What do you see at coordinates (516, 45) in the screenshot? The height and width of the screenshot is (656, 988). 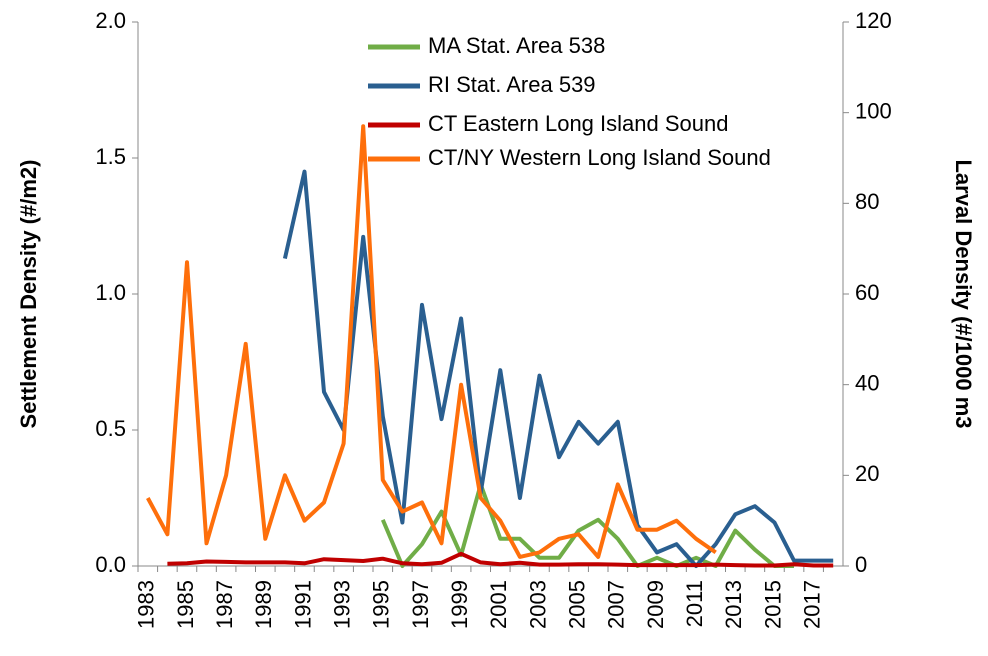 I see `legend-label: MA Stat. Area 538` at bounding box center [516, 45].